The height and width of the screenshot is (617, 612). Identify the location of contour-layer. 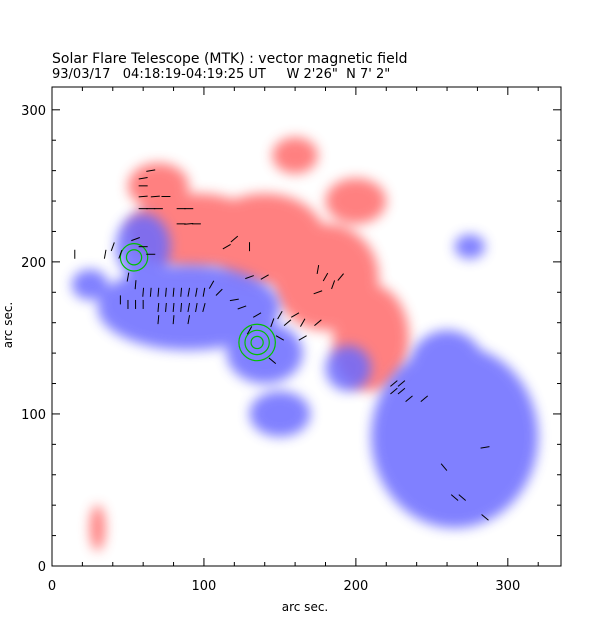
(197, 302).